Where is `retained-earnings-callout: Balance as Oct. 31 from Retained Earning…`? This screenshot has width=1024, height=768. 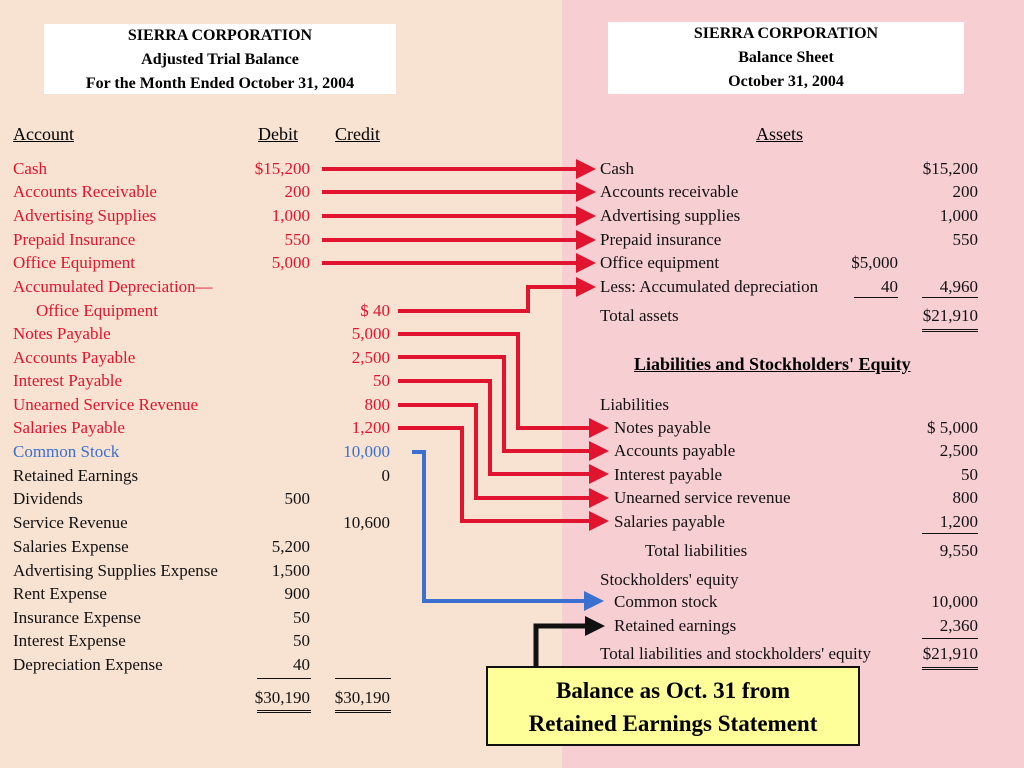
retained-earnings-callout: Balance as Oct. 31 from Retained Earning… is located at coordinates (673, 706).